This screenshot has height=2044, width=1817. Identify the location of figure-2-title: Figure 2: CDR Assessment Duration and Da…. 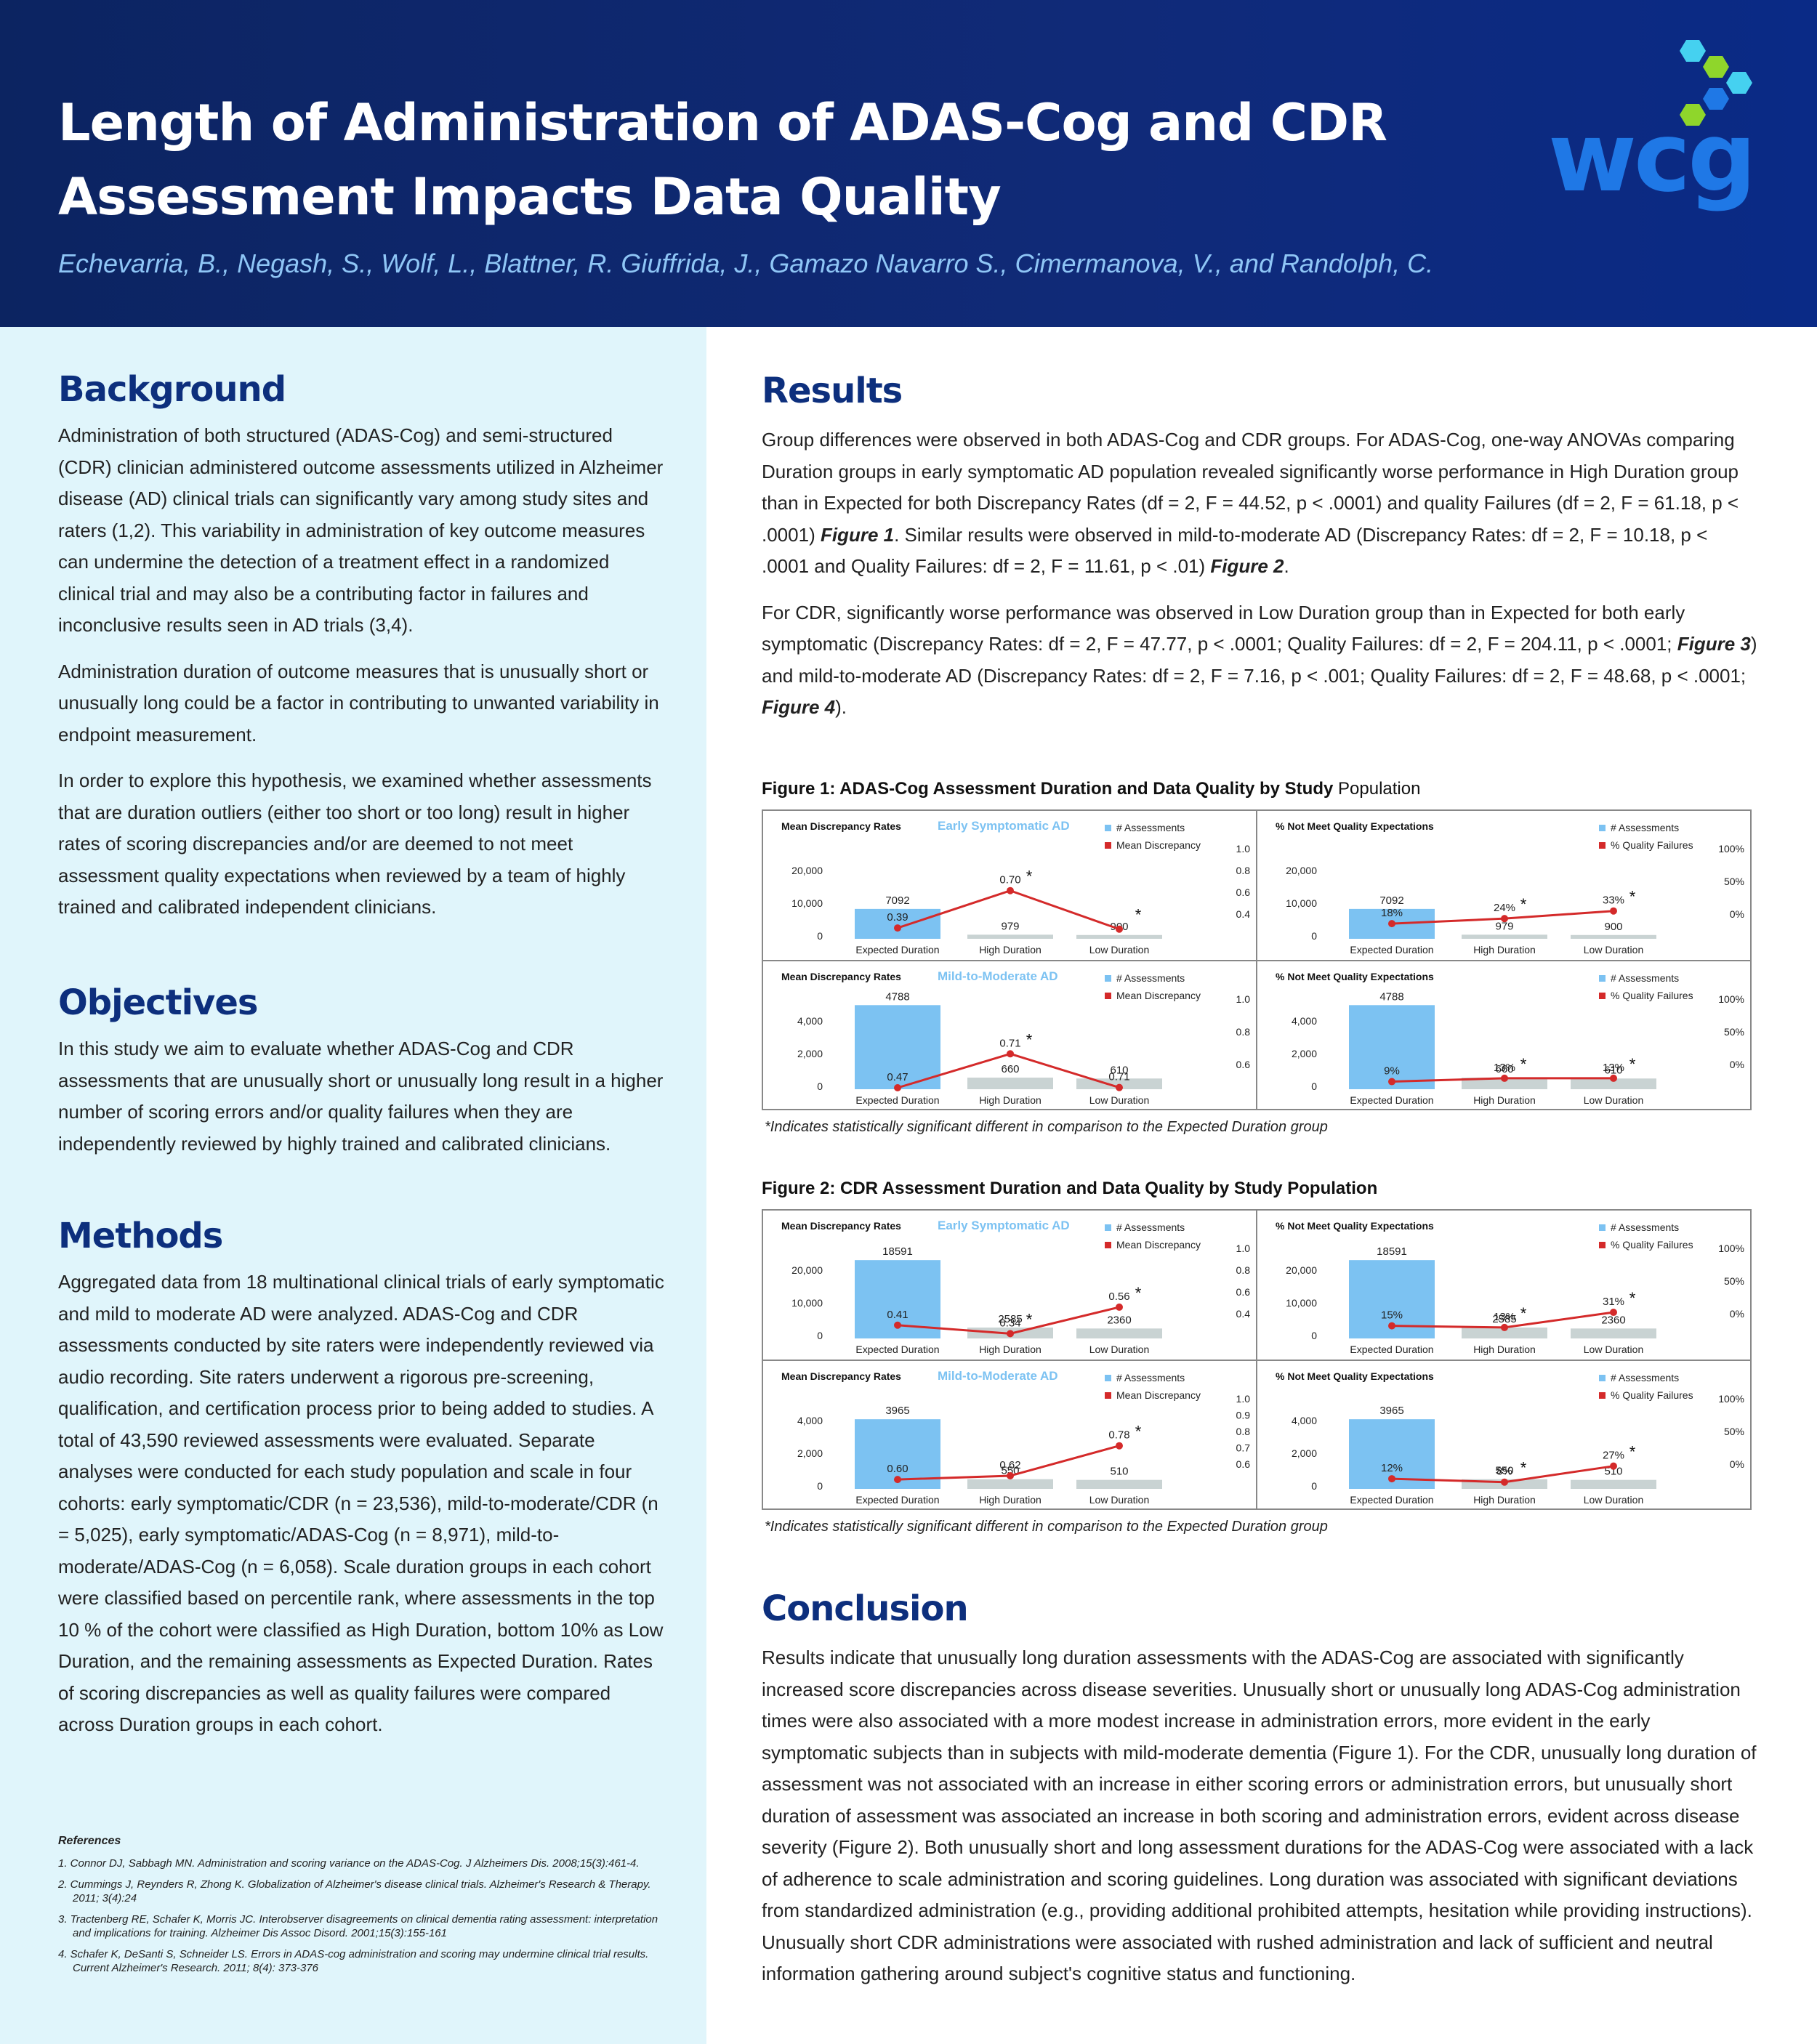
(1070, 1188).